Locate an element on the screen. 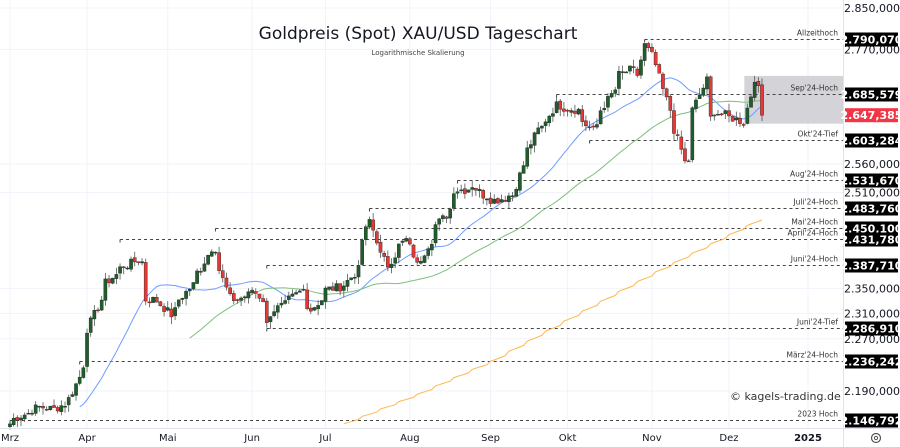 The height and width of the screenshot is (447, 900). chart-title: Goldpreis (Spot) XAU/USD Tageschart is located at coordinates (418, 34).